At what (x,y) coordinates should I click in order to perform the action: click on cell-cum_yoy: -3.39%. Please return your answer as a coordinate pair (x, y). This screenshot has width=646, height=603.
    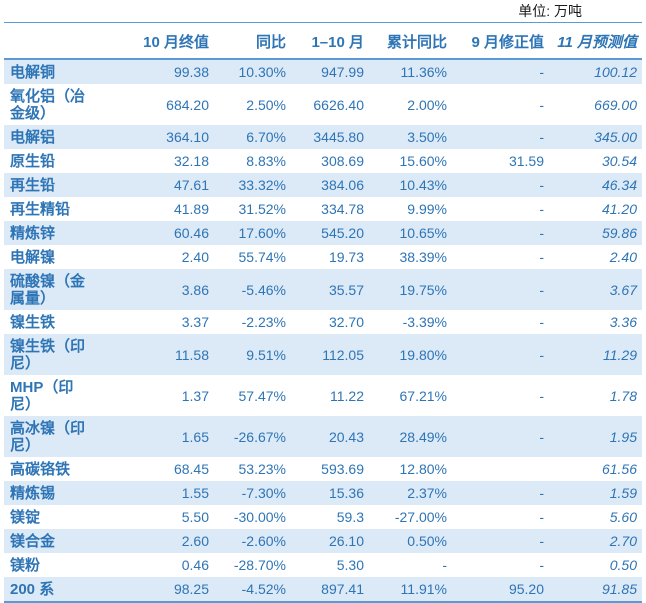
    Looking at the image, I should click on (424, 322).